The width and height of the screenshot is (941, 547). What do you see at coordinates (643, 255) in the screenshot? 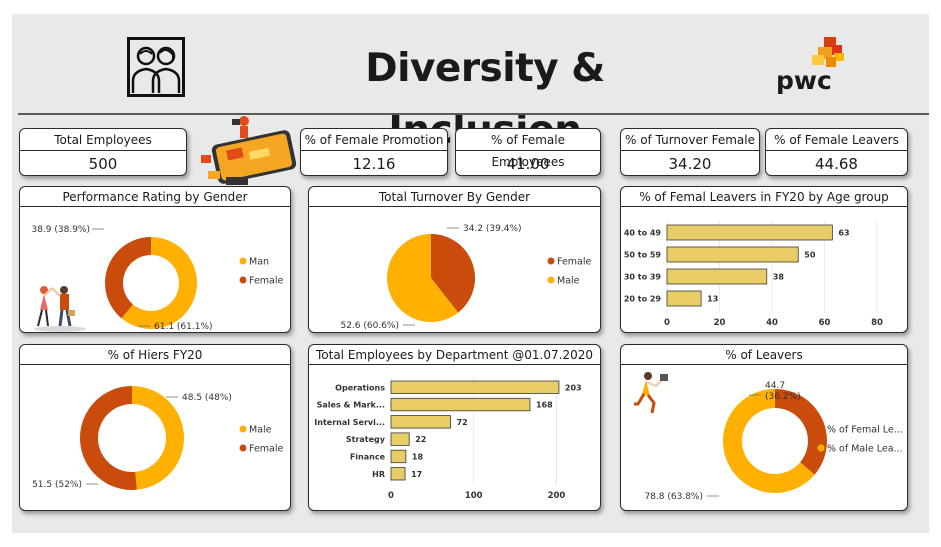
I see `category-label: 50 to 59` at bounding box center [643, 255].